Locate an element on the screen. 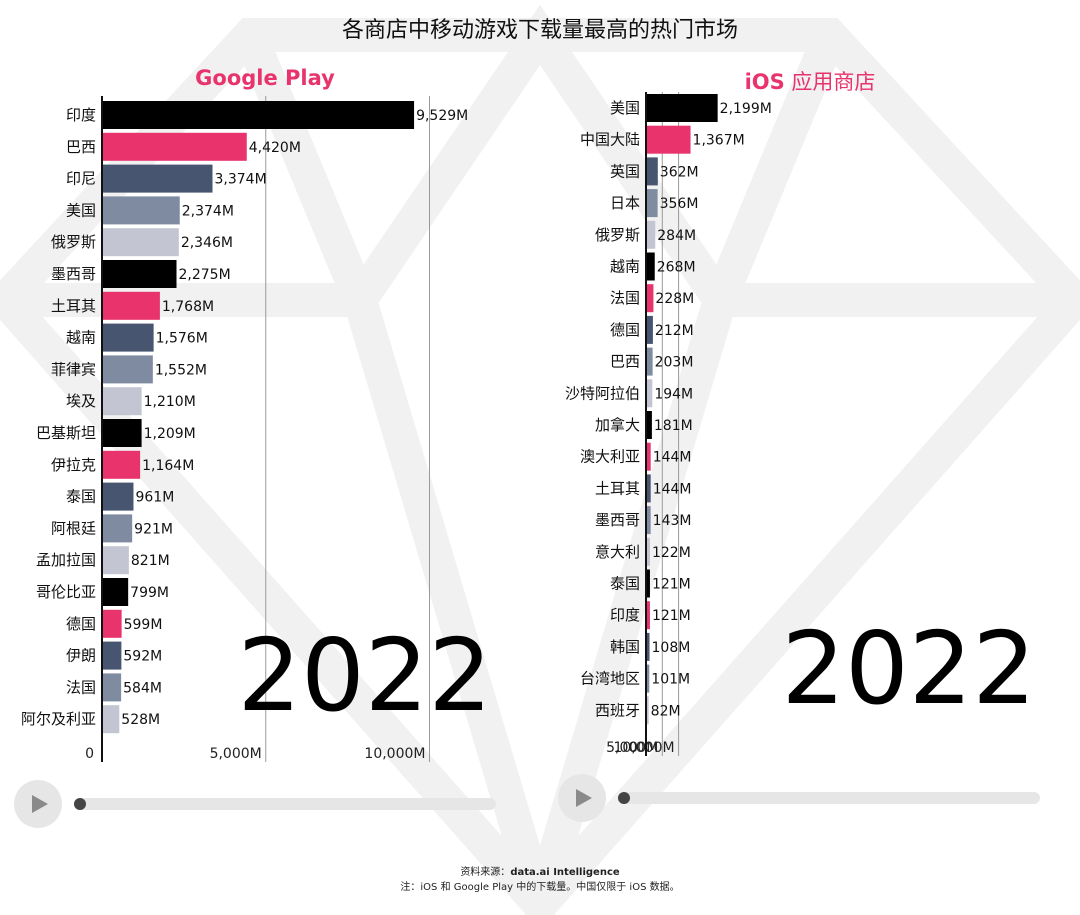  ios-value-label: 122M is located at coordinates (671, 553).